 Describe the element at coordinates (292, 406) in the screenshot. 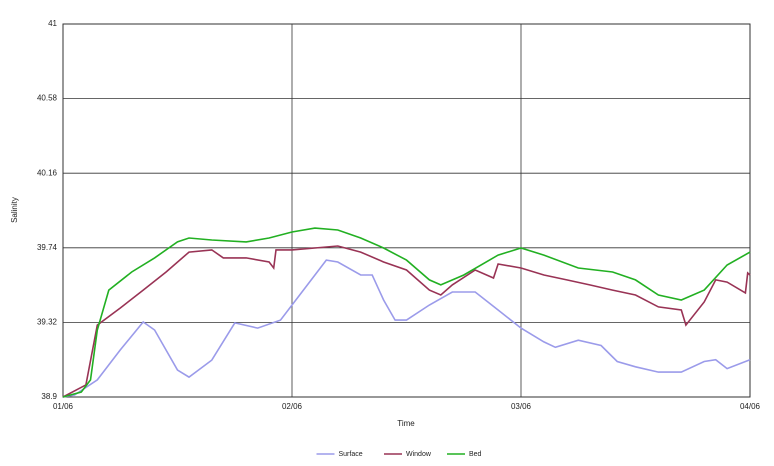

I see `x-tick-label: 02/06` at that location.